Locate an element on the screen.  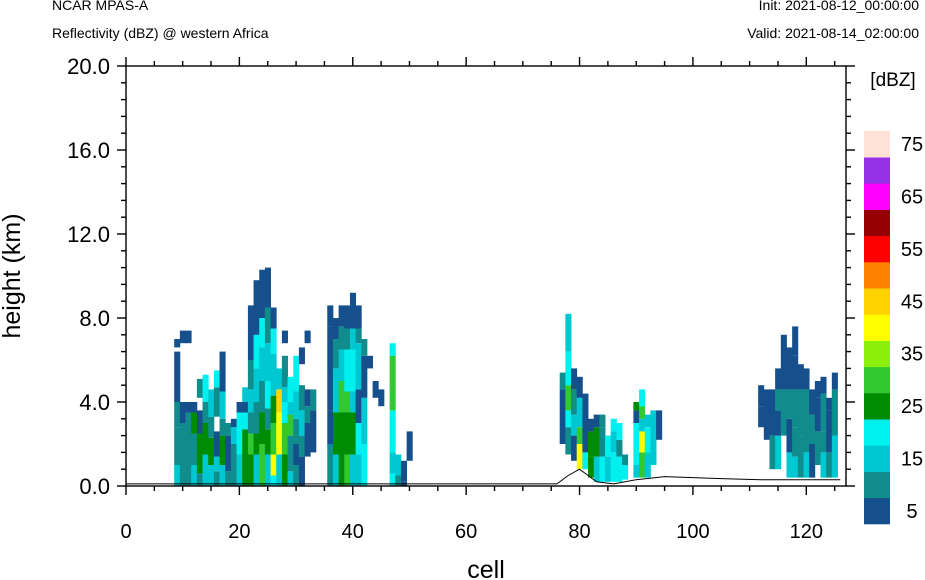
x-tick-label: 20 is located at coordinates (239, 532).